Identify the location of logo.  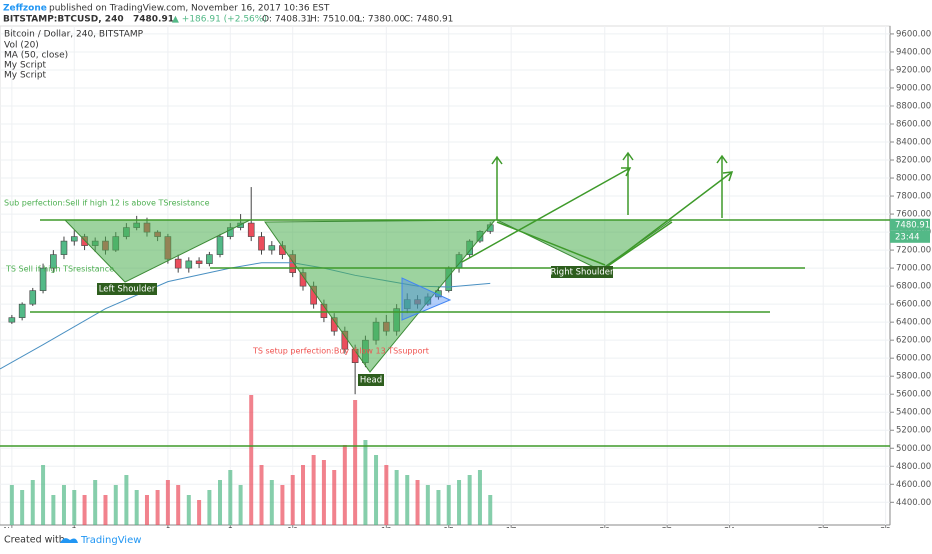
(69, 540).